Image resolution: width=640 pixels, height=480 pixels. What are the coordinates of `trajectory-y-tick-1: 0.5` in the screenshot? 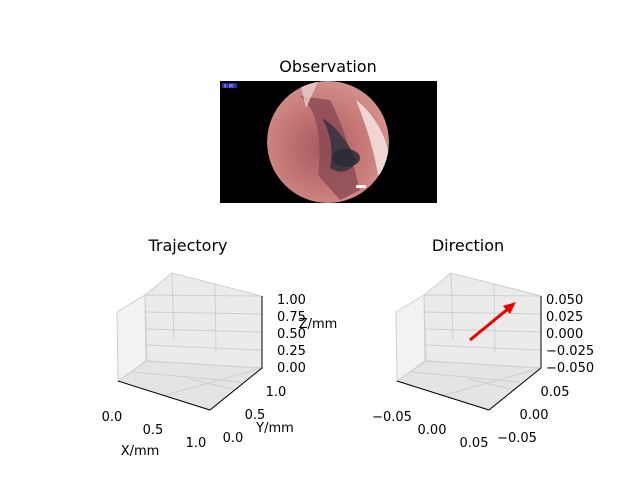 It's located at (255, 415).